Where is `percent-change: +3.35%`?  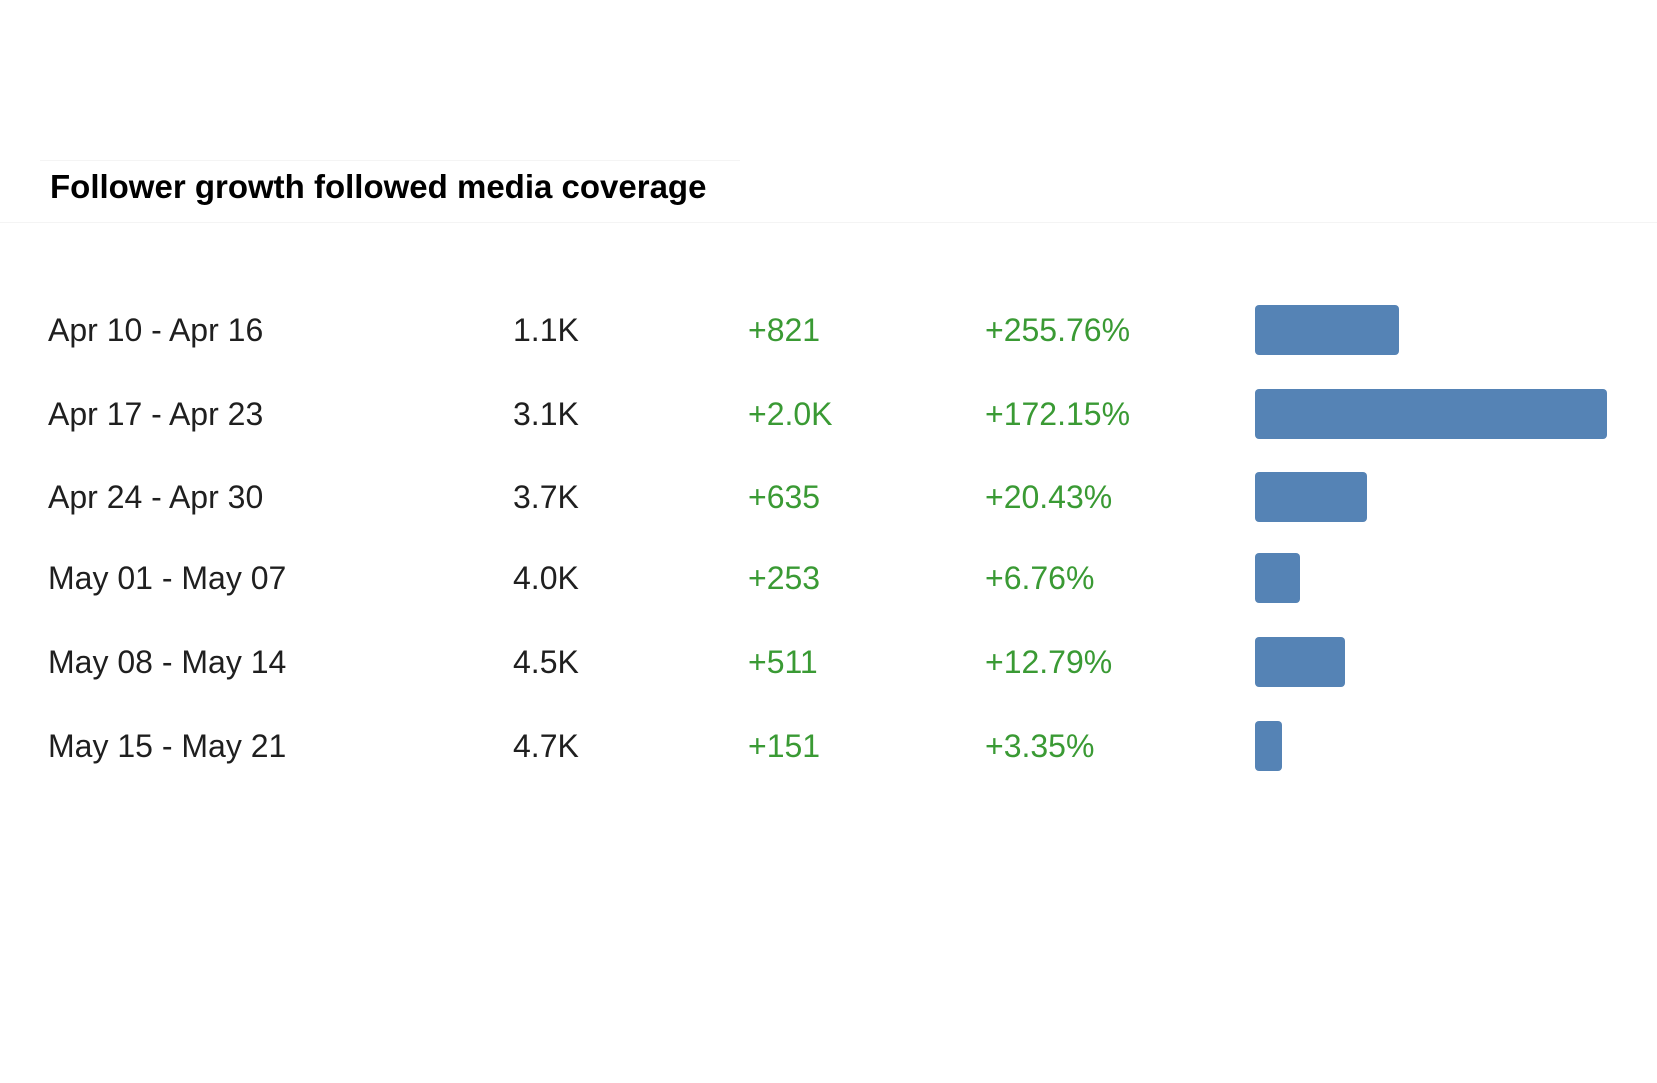 percent-change: +3.35% is located at coordinates (1040, 746).